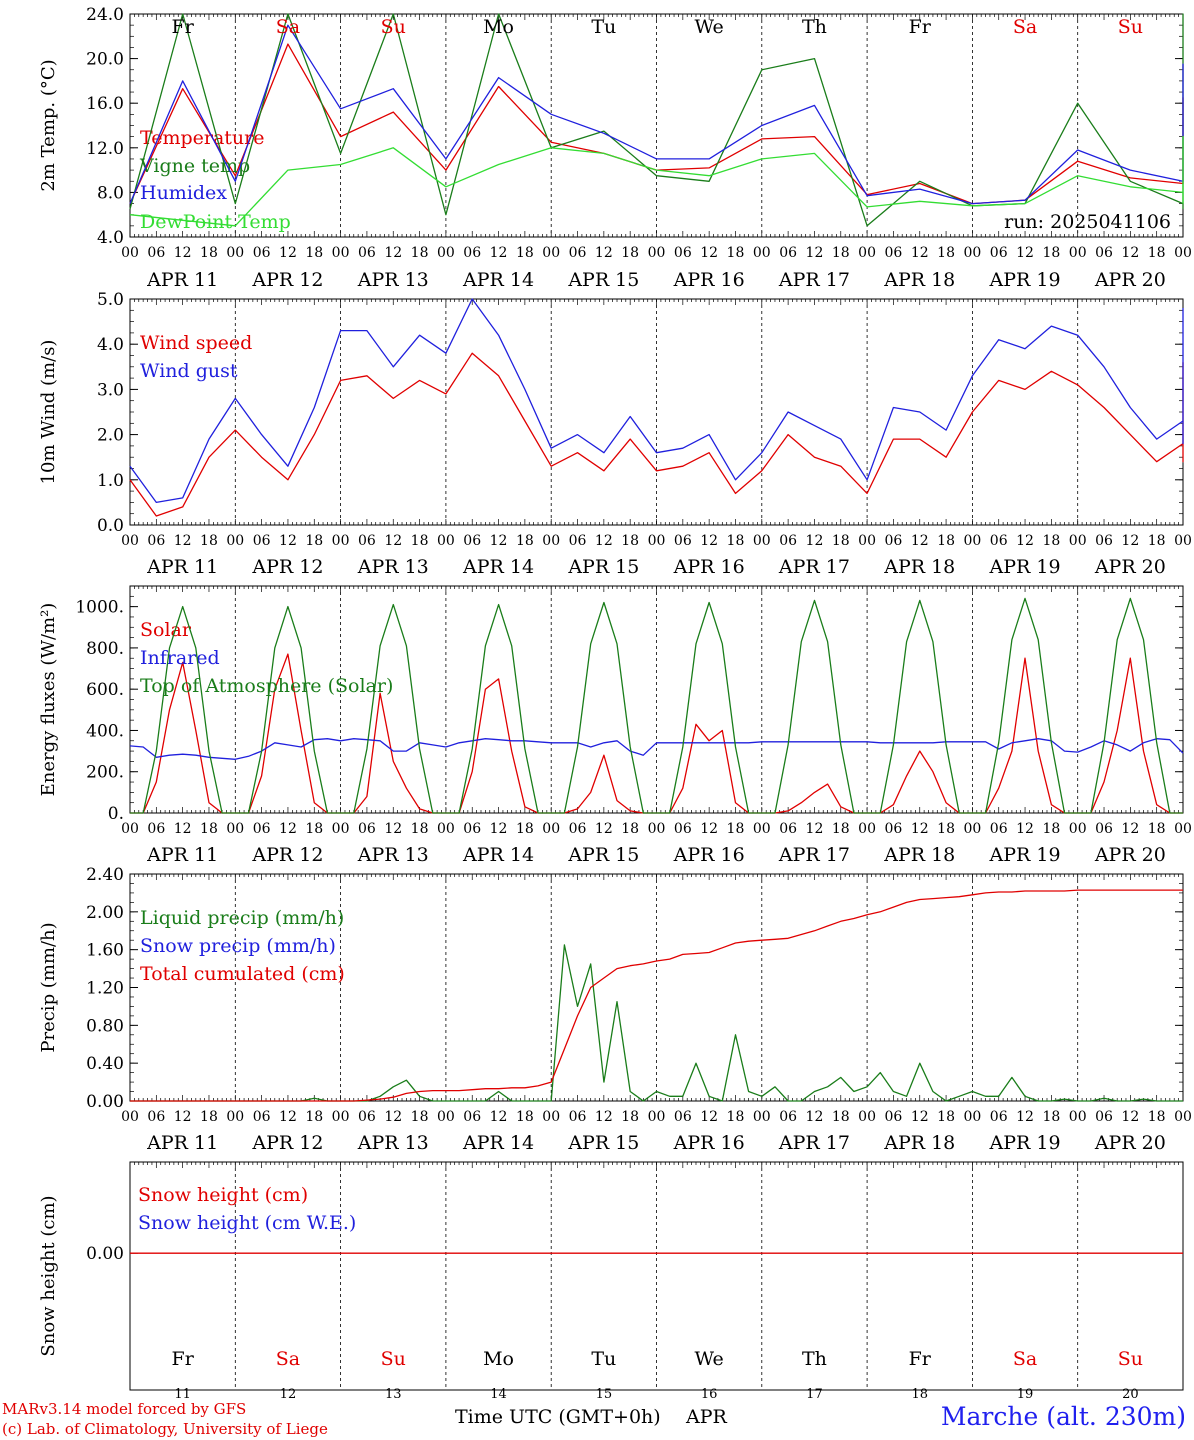  What do you see at coordinates (105, 731) in the screenshot?
I see `y-tick-label: 400.` at bounding box center [105, 731].